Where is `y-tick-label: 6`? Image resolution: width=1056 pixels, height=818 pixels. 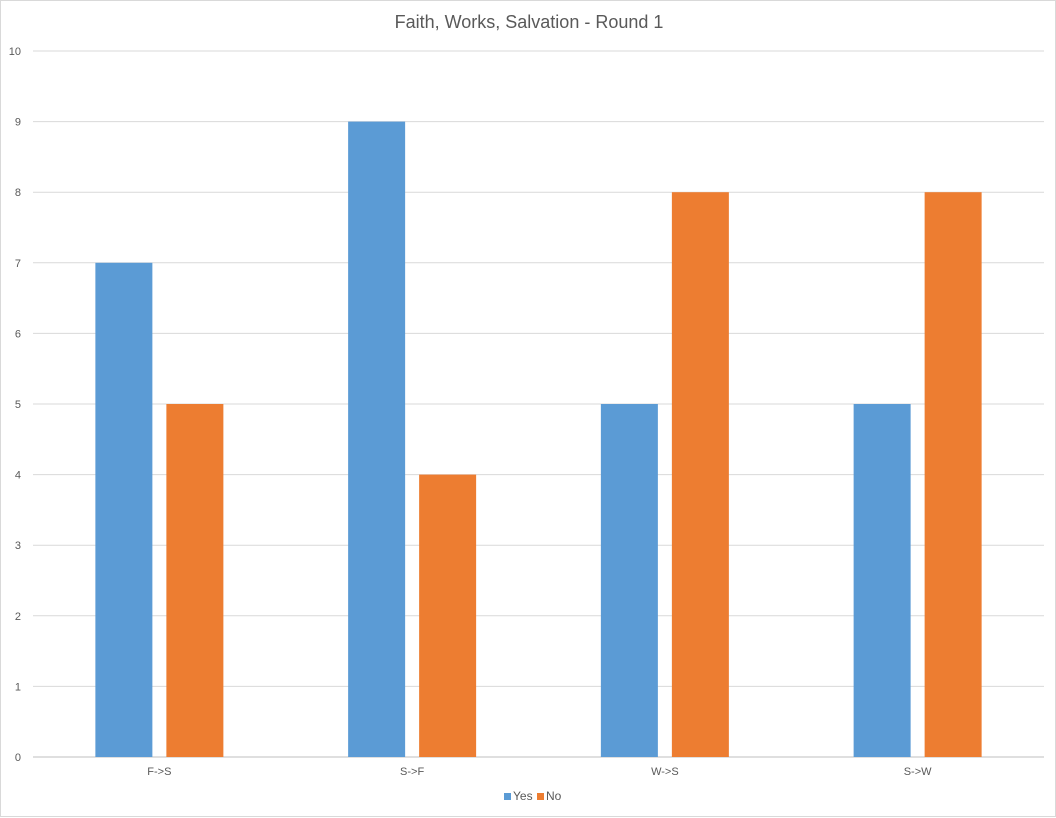 y-tick-label: 6 is located at coordinates (18, 334).